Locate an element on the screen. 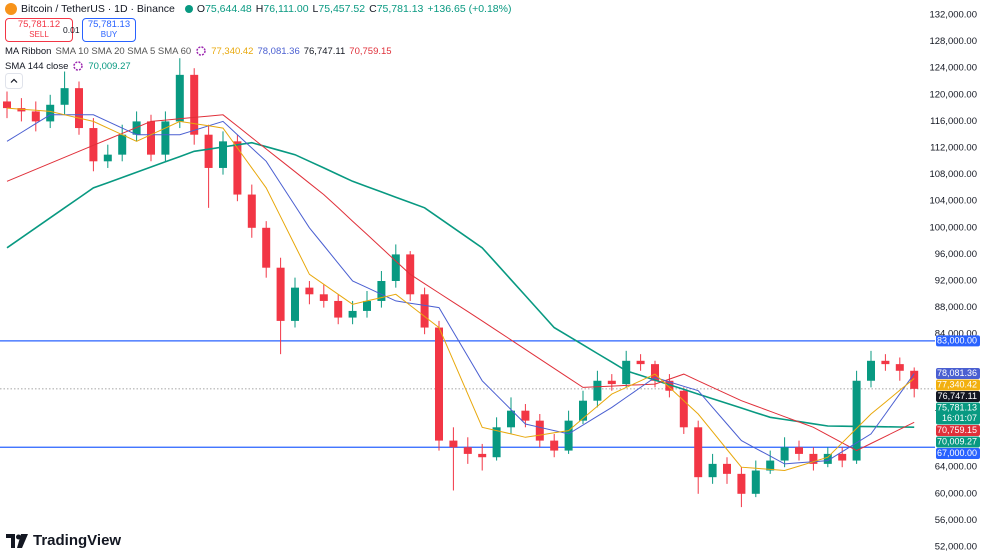 This screenshot has width=984, height=554. price-badge-label: 70,009.27 is located at coordinates (957, 442).